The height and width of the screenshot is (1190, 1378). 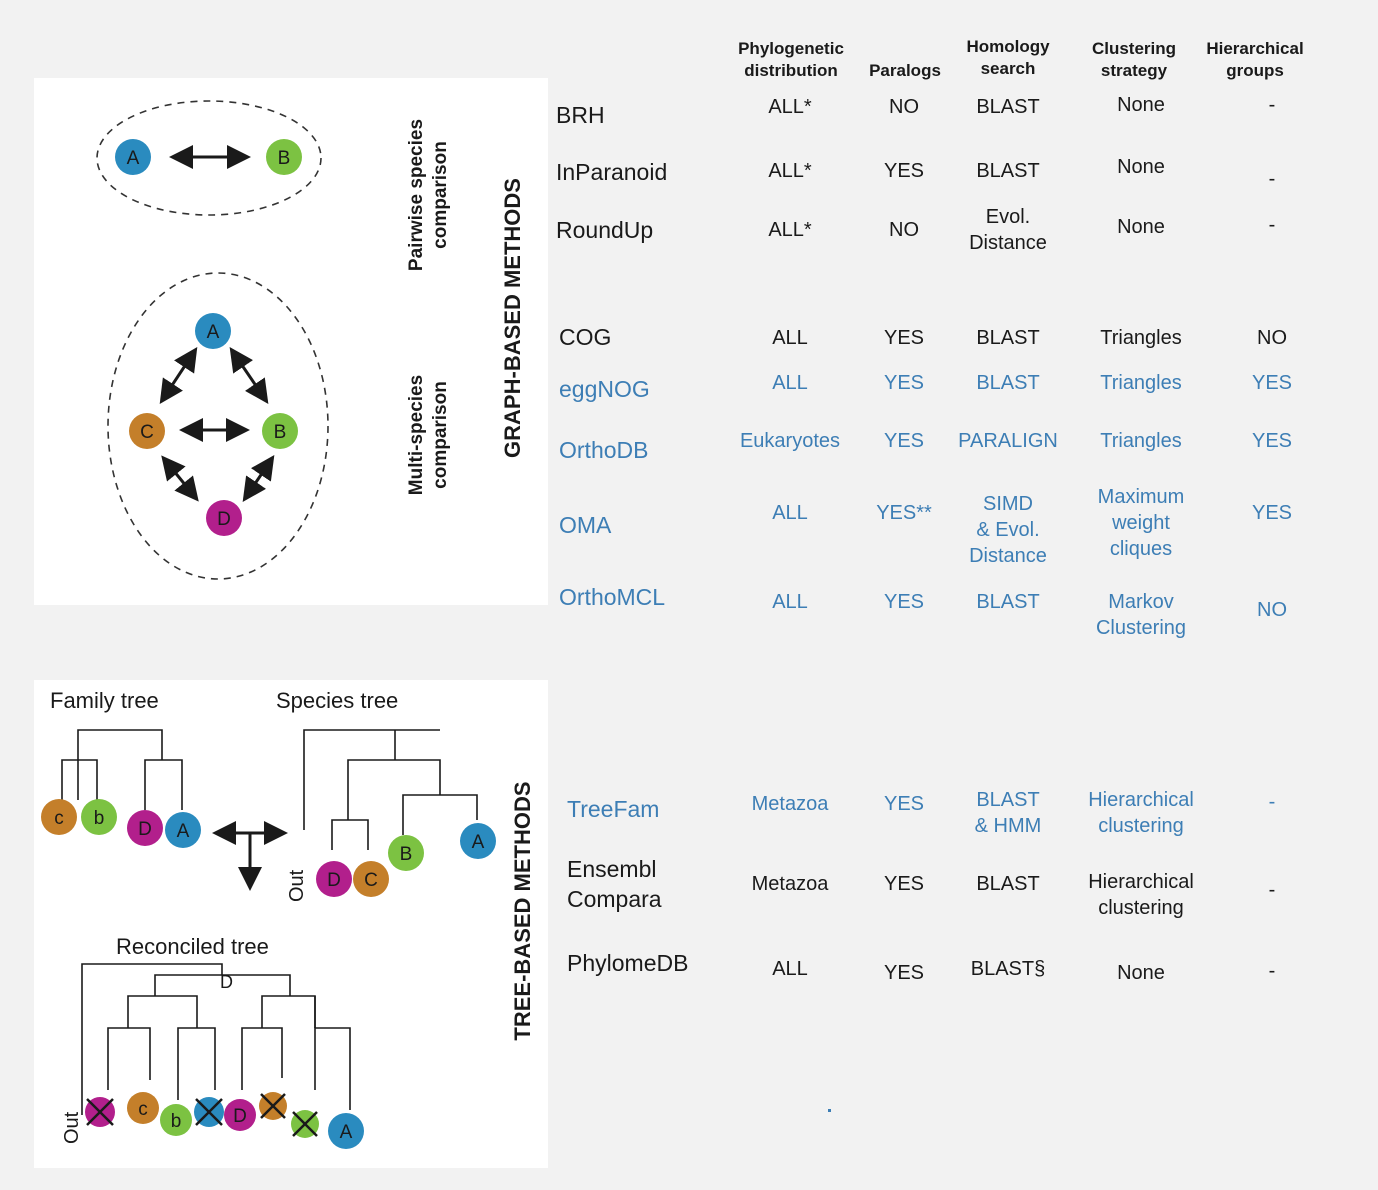 I want to click on arrow-b-d, so click(x=258, y=478).